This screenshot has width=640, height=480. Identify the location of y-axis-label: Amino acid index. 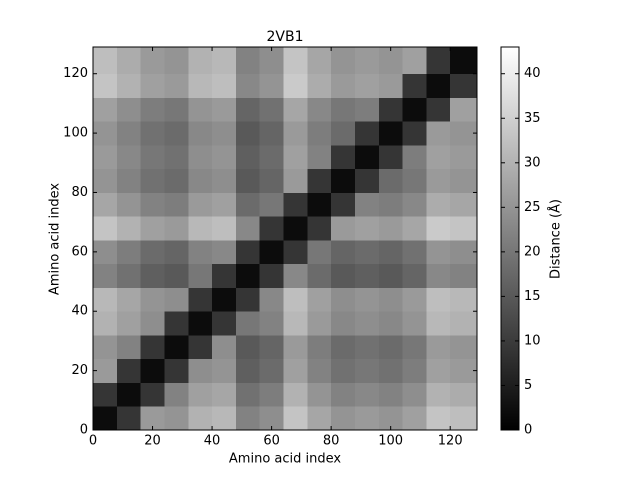
(55, 239).